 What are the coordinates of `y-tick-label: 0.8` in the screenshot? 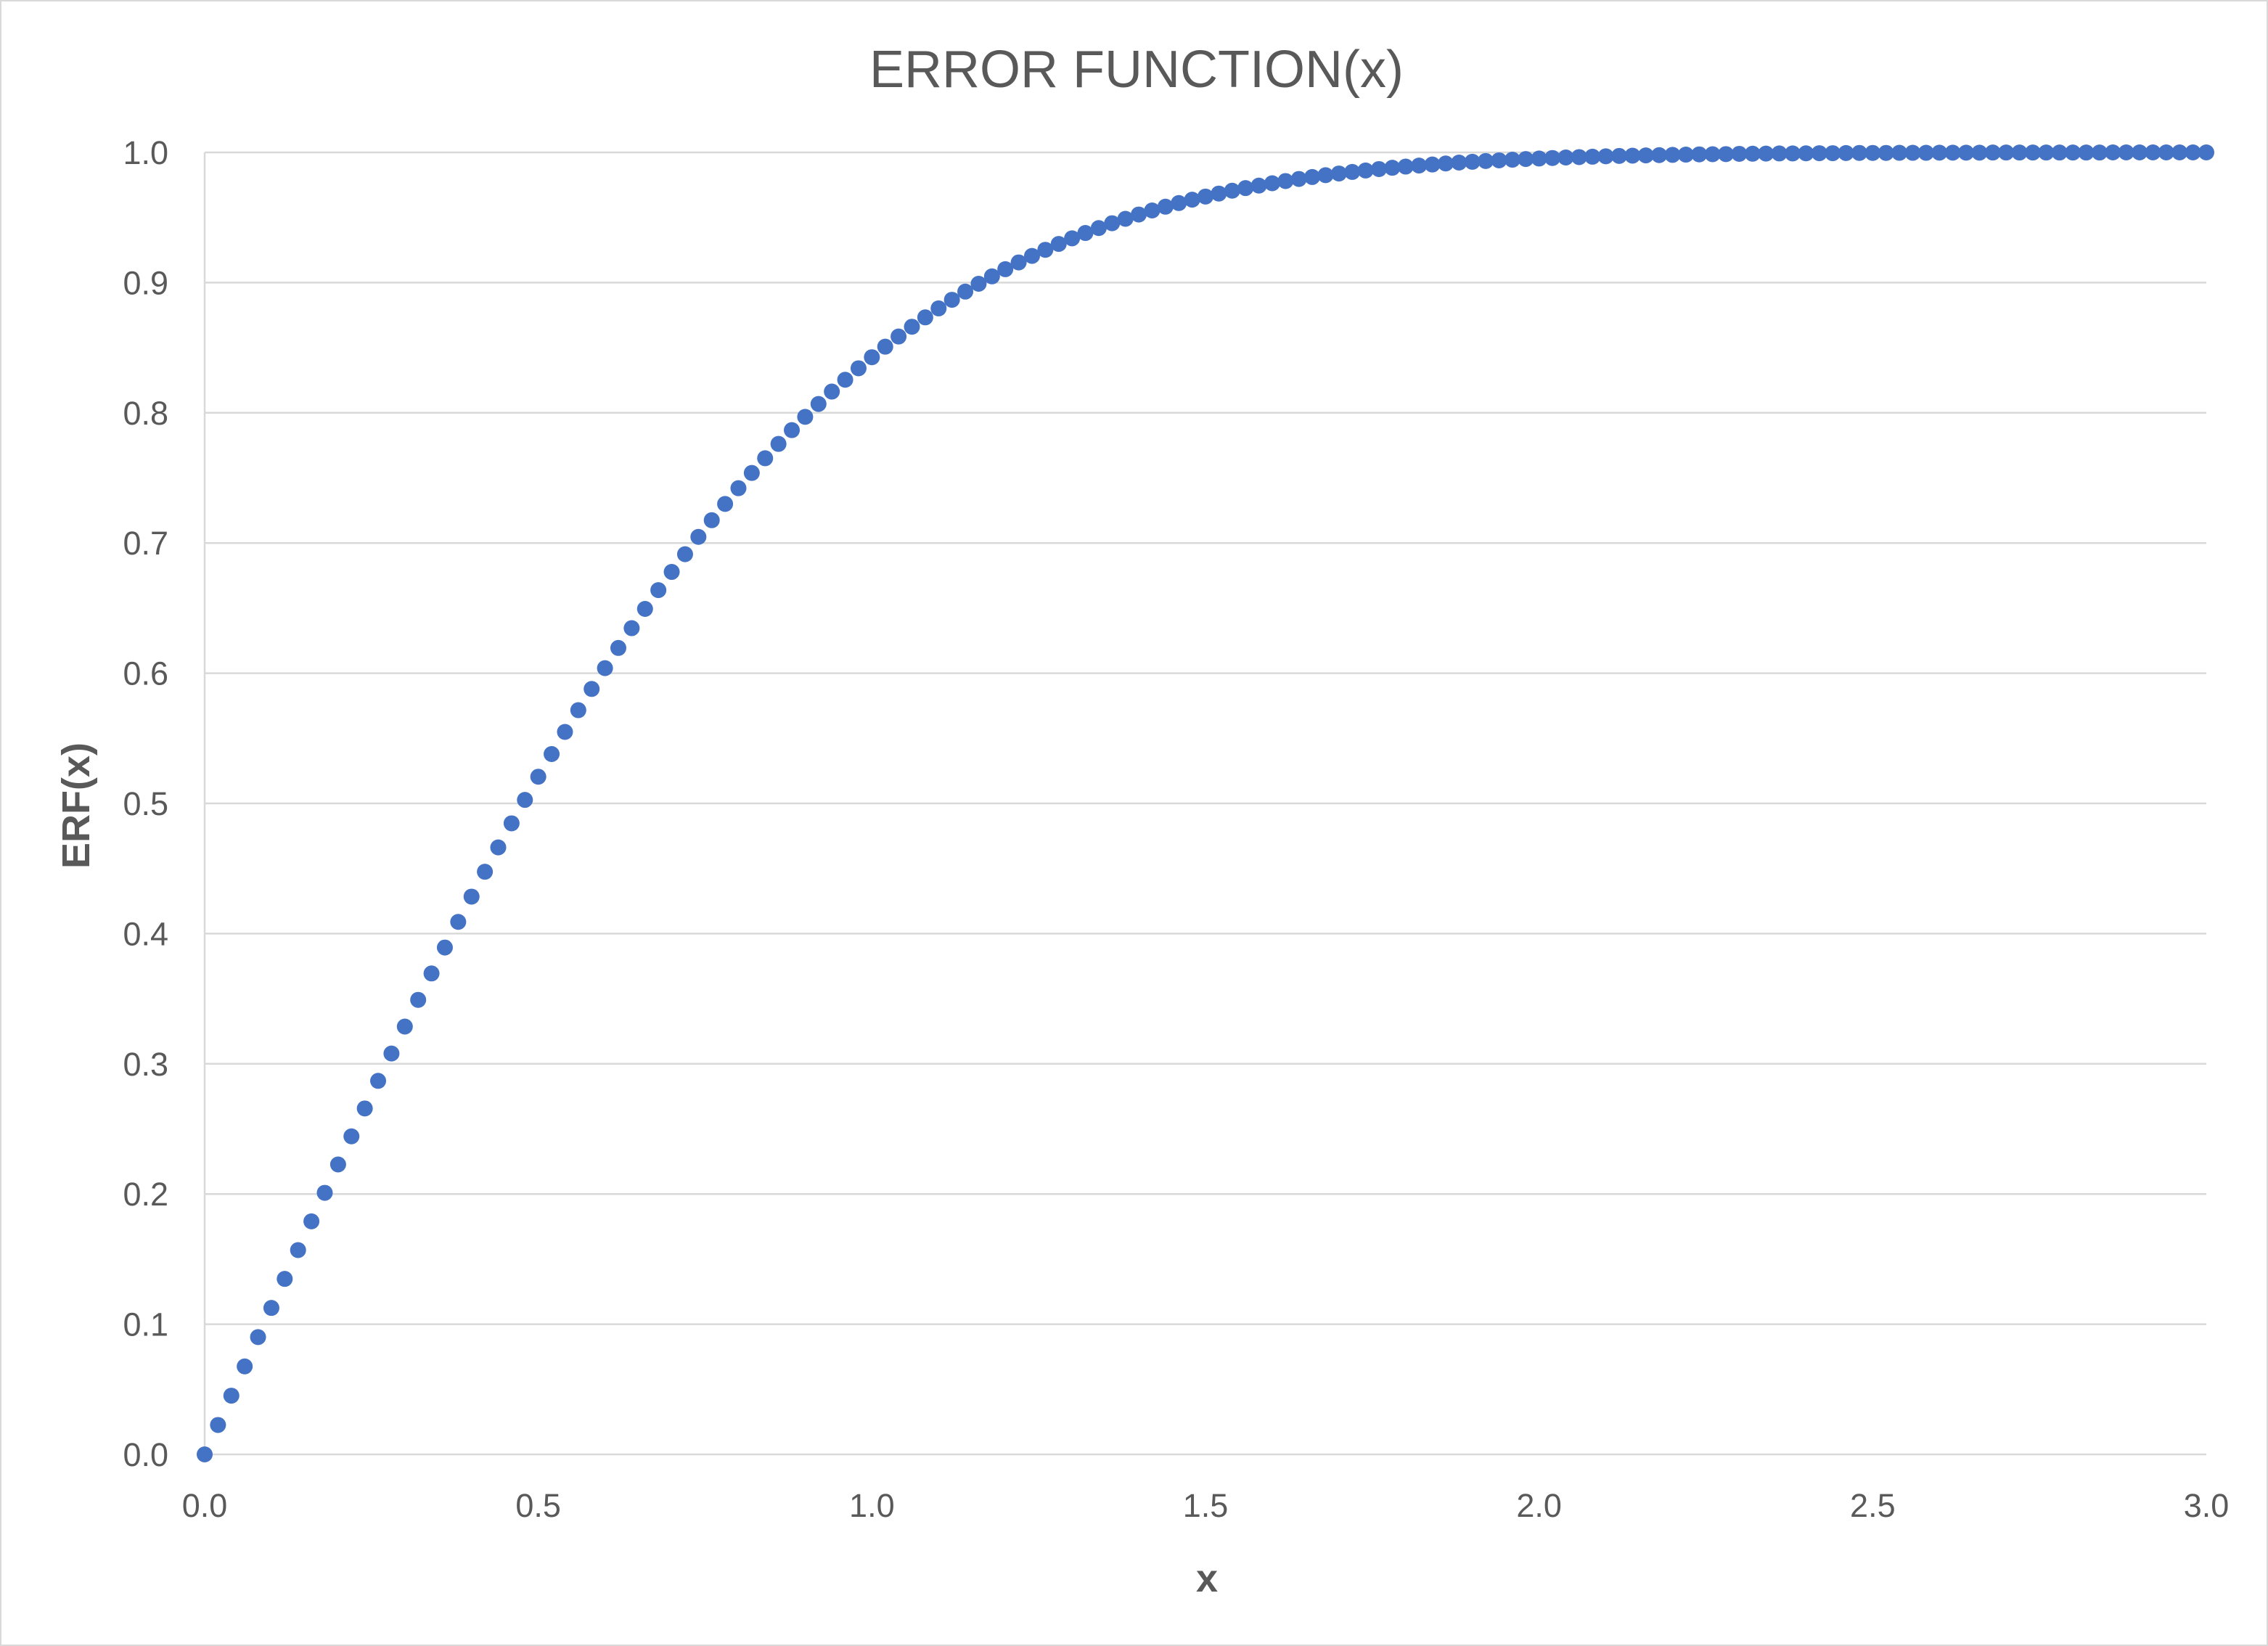 It's located at (145, 413).